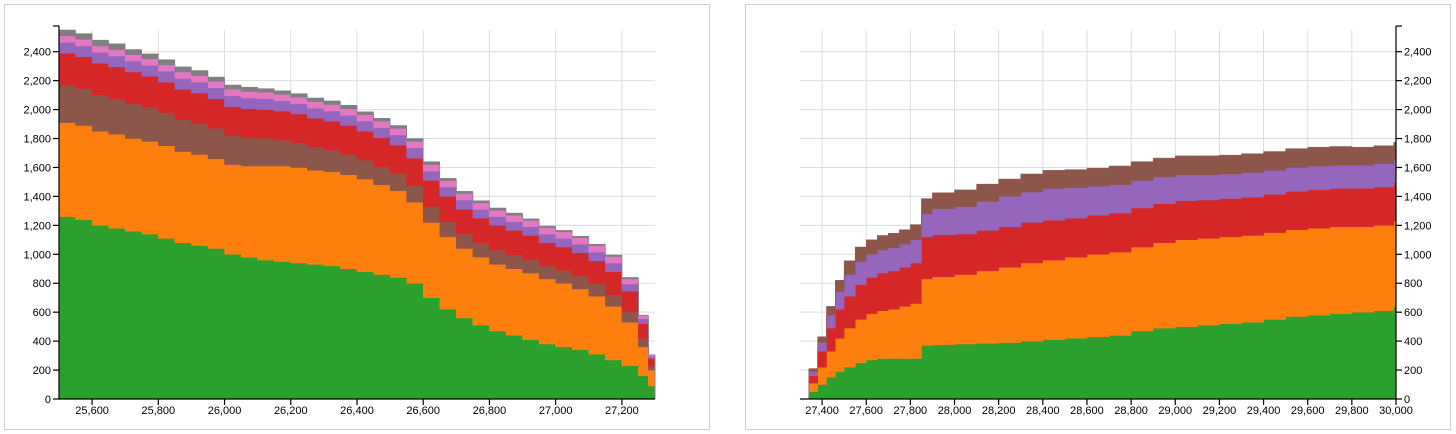 The height and width of the screenshot is (434, 1456). What do you see at coordinates (1043, 411) in the screenshot?
I see `x-tick-label: 28,400` at bounding box center [1043, 411].